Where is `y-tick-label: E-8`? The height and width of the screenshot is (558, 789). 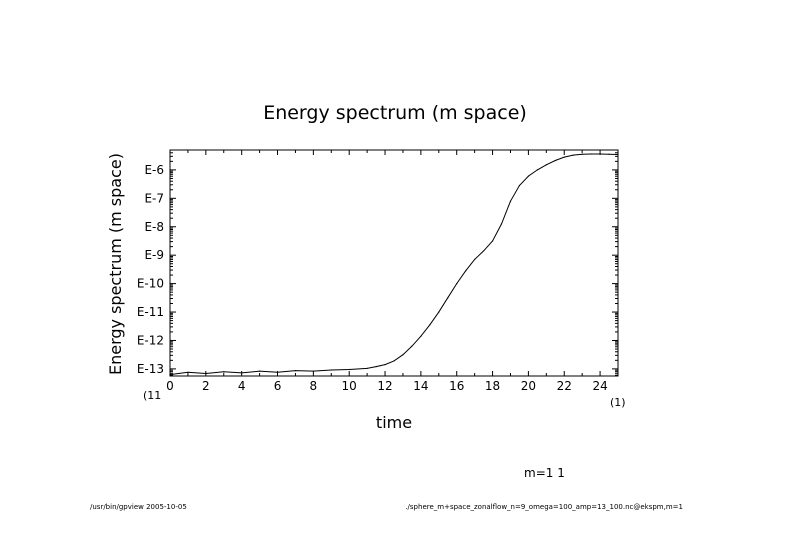 y-tick-label: E-8 is located at coordinates (154, 227).